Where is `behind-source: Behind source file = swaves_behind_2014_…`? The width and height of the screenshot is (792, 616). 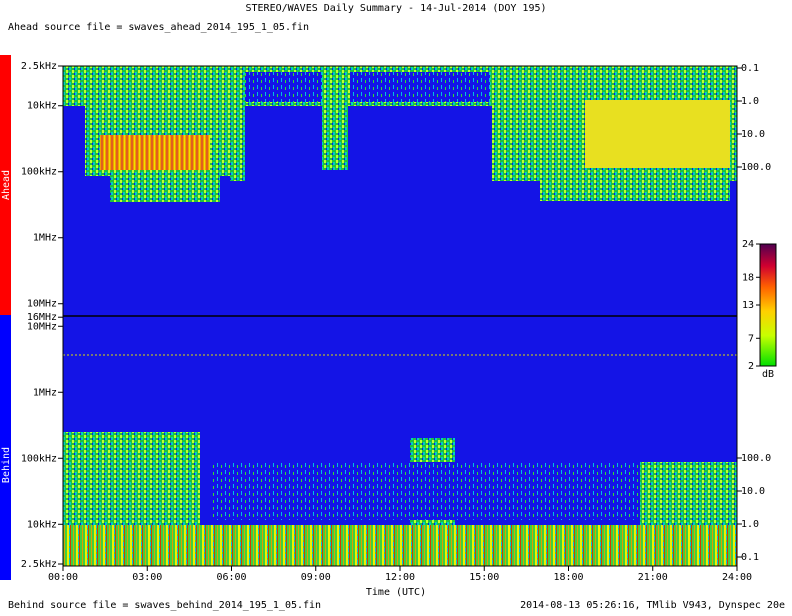 behind-source: Behind source file = swaves_behind_2014_… is located at coordinates (164, 605).